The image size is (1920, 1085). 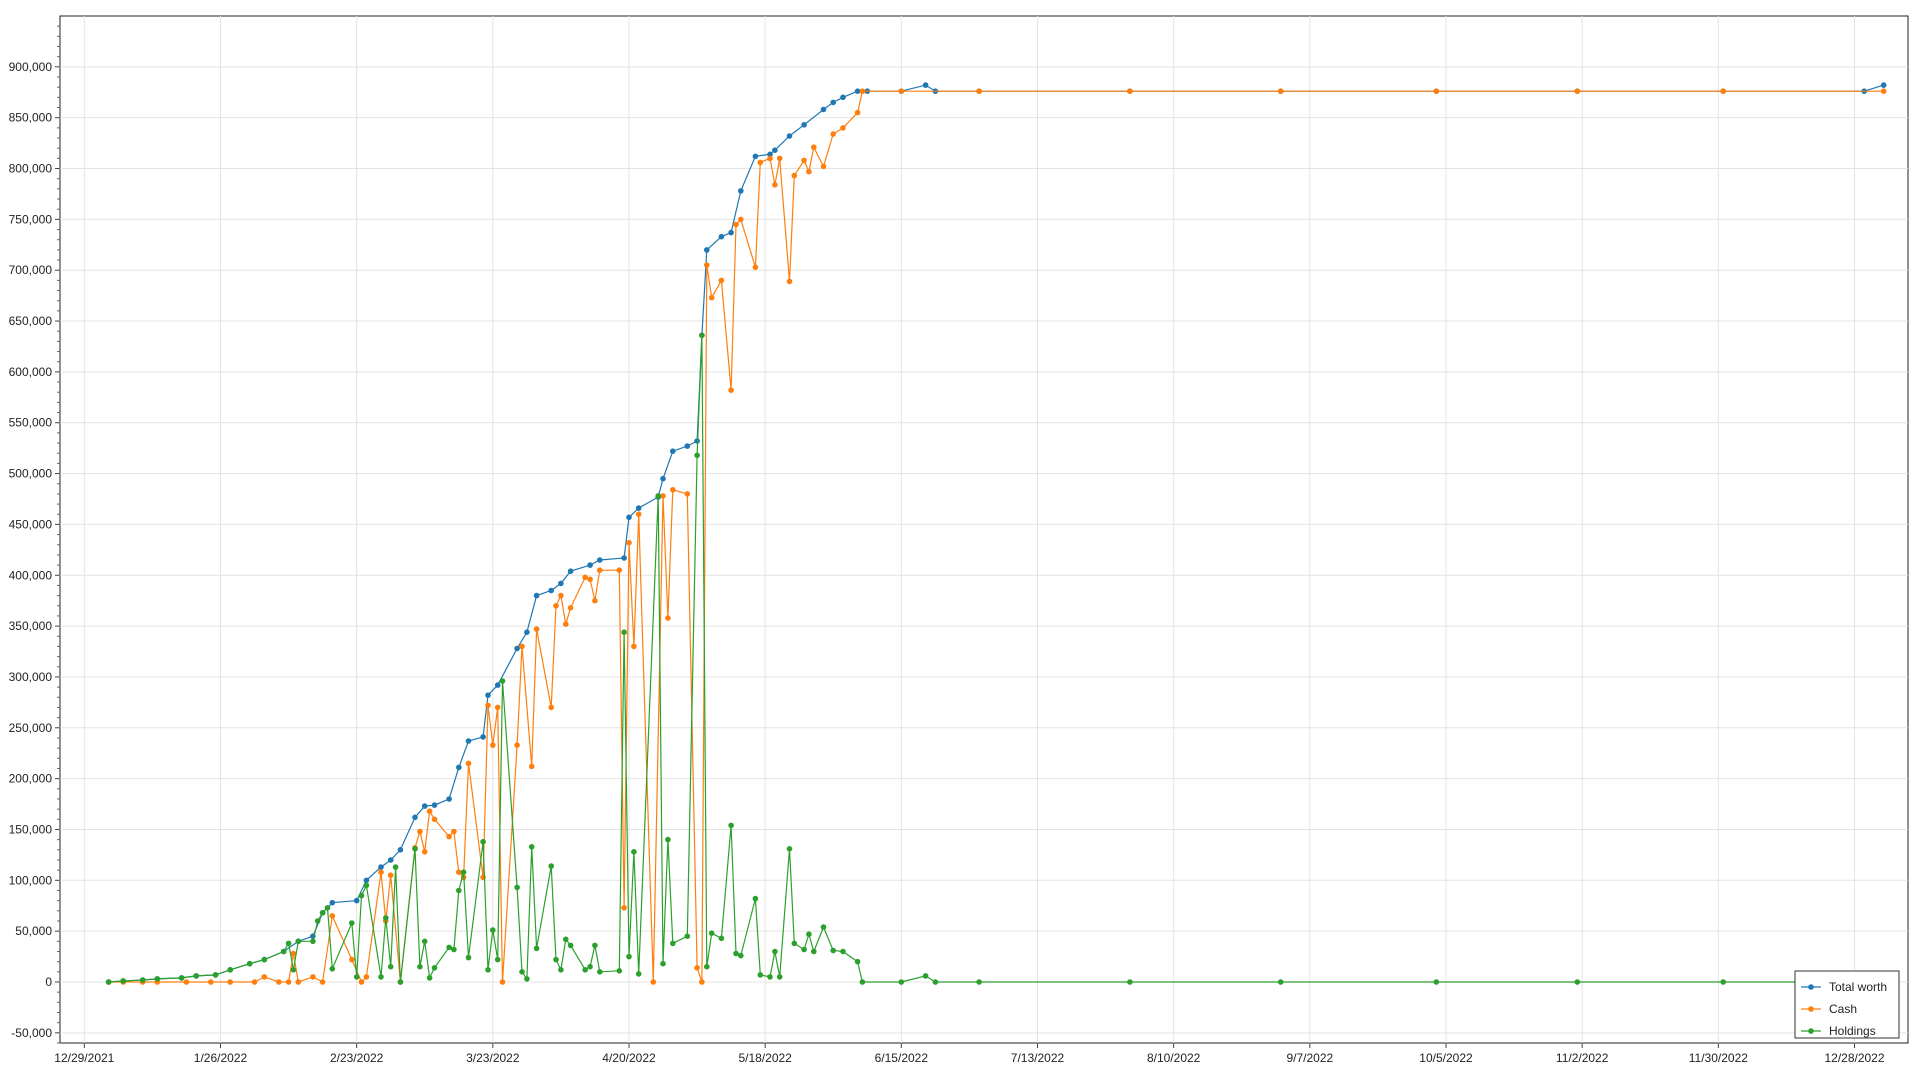 I want to click on y-tick-label: 250,000, so click(x=31, y=728).